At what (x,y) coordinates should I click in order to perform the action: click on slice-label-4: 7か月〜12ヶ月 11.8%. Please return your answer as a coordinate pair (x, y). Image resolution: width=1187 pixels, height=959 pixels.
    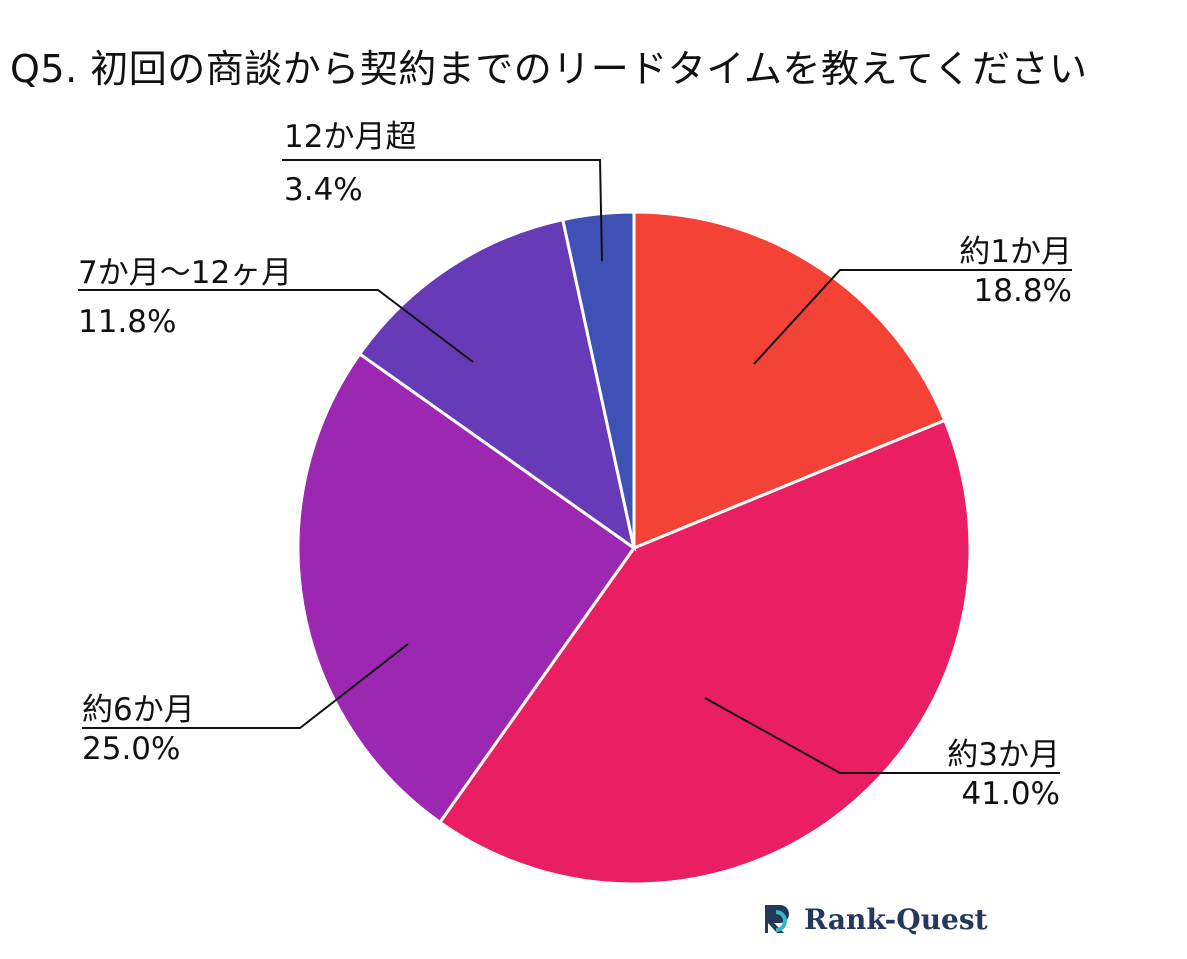
    Looking at the image, I should click on (185, 298).